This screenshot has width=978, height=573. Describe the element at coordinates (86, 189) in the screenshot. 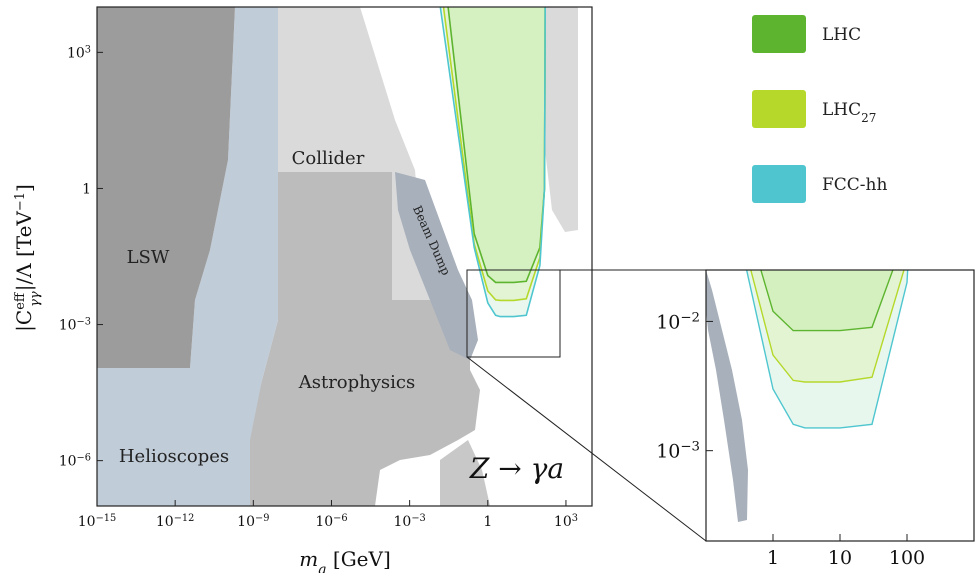

I see `main-ytick-label: 1` at that location.